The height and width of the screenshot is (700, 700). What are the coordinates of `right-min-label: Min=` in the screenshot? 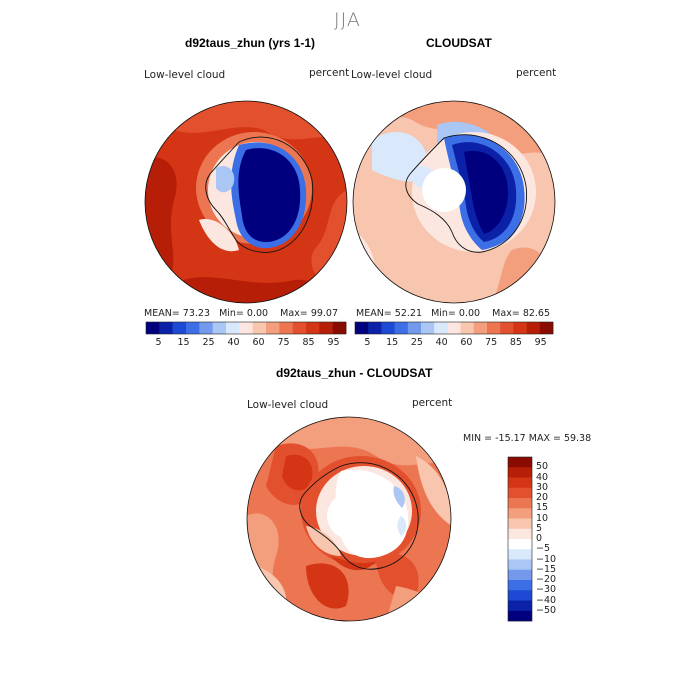 It's located at (443, 313).